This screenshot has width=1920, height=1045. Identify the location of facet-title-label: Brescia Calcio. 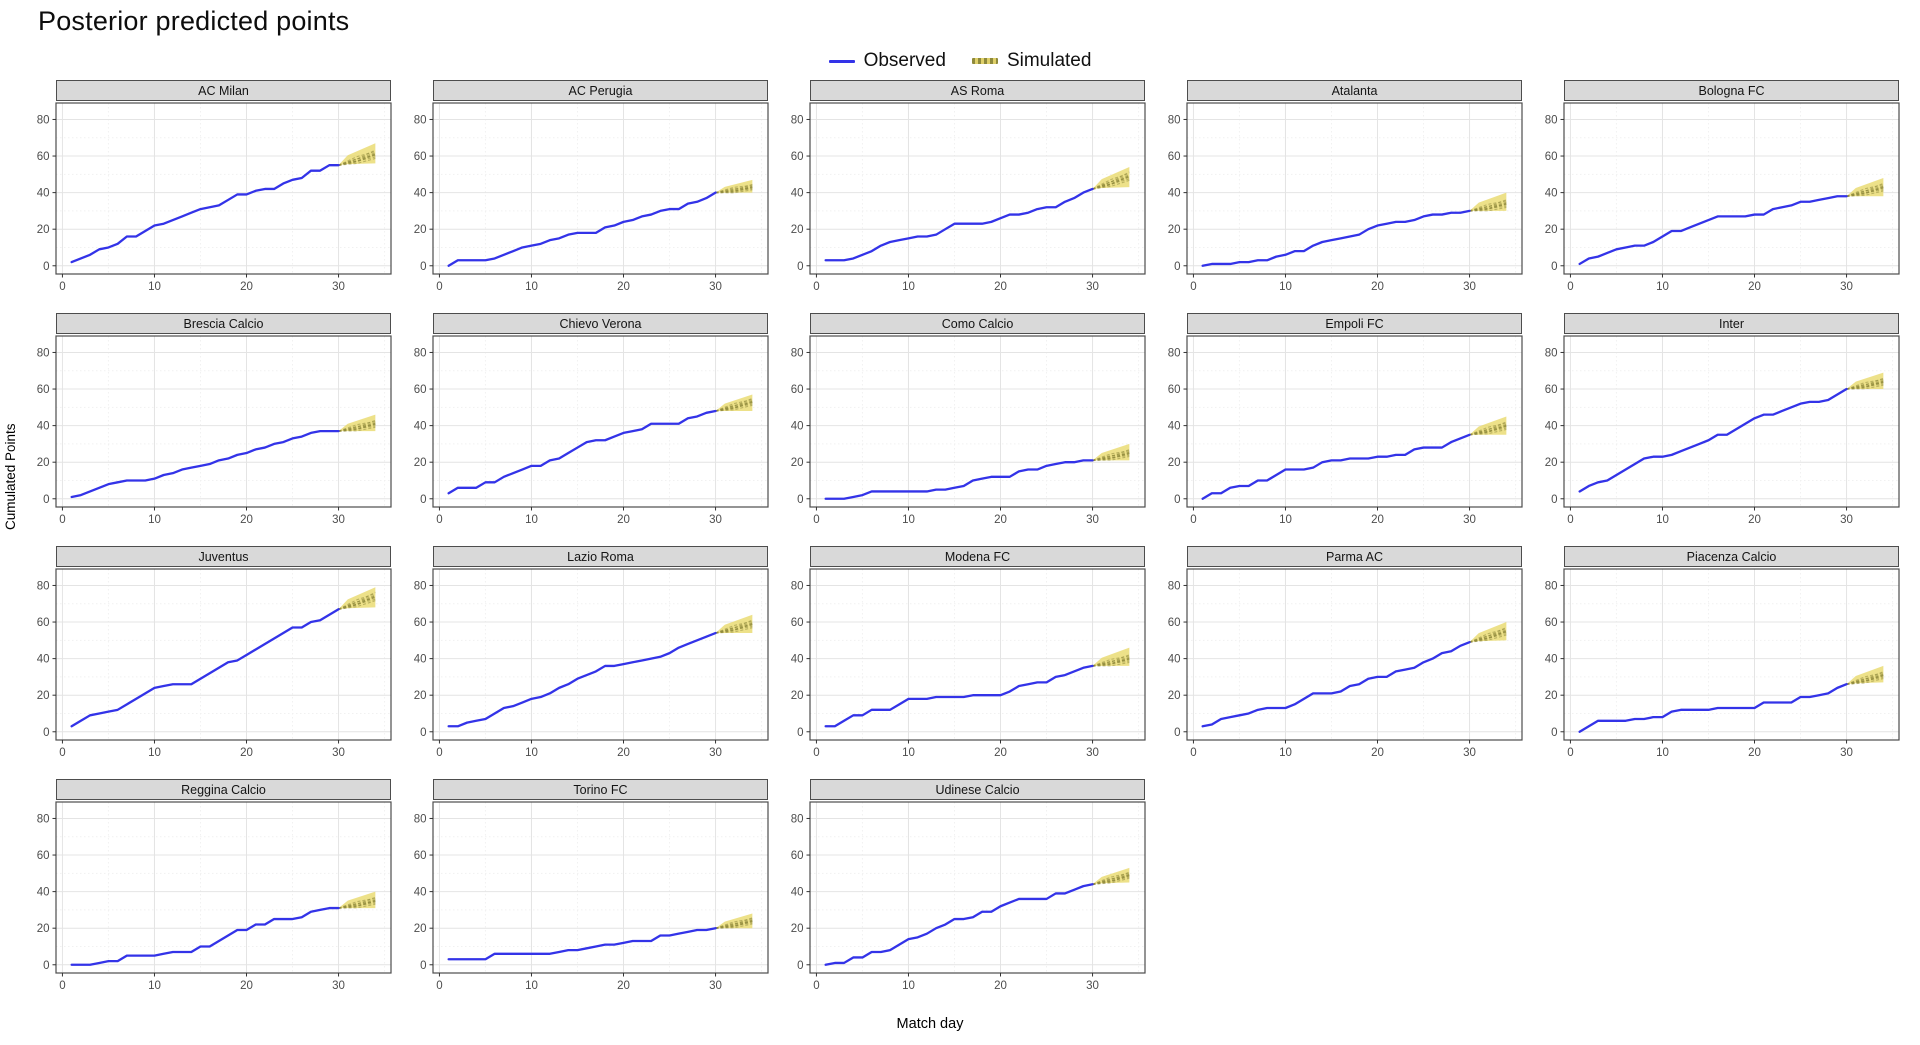
(223, 323).